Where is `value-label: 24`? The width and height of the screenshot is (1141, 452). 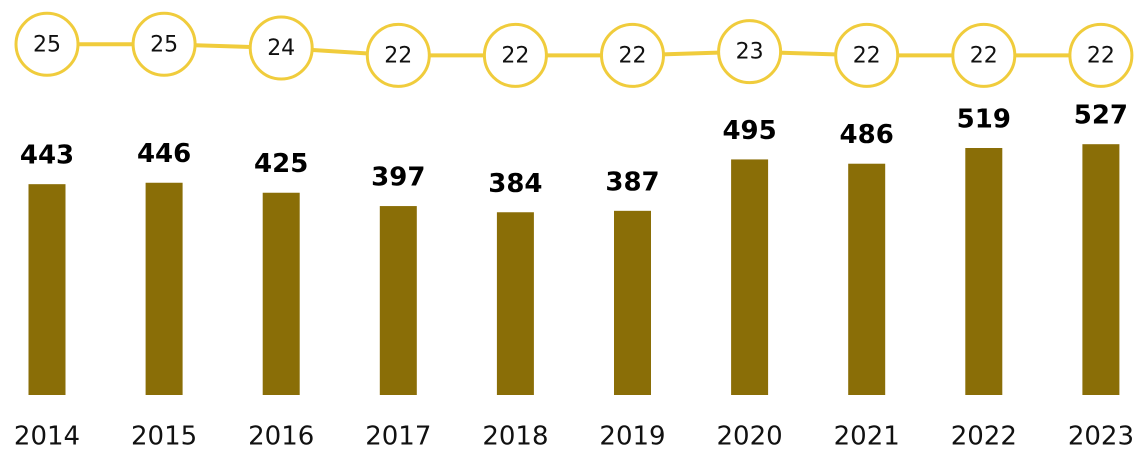
value-label: 24 is located at coordinates (281, 48).